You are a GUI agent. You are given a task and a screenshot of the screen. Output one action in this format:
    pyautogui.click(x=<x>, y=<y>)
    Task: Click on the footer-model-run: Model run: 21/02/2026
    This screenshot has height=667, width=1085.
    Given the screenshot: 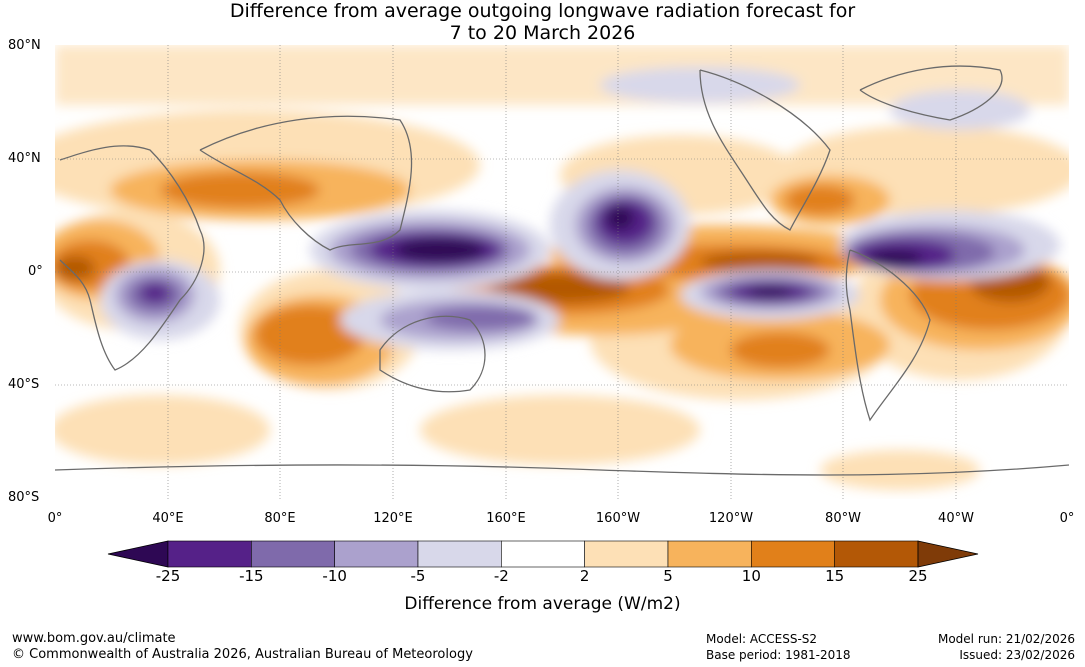 What is the action you would take?
    pyautogui.click(x=1006, y=639)
    